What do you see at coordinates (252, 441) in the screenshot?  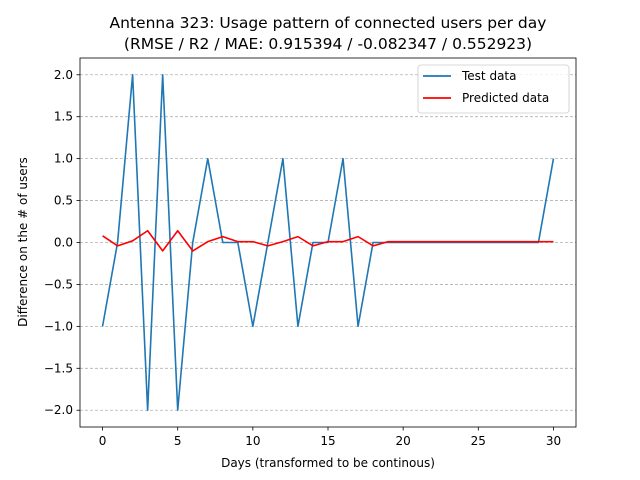 I see `x-tick-label: 10` at bounding box center [252, 441].